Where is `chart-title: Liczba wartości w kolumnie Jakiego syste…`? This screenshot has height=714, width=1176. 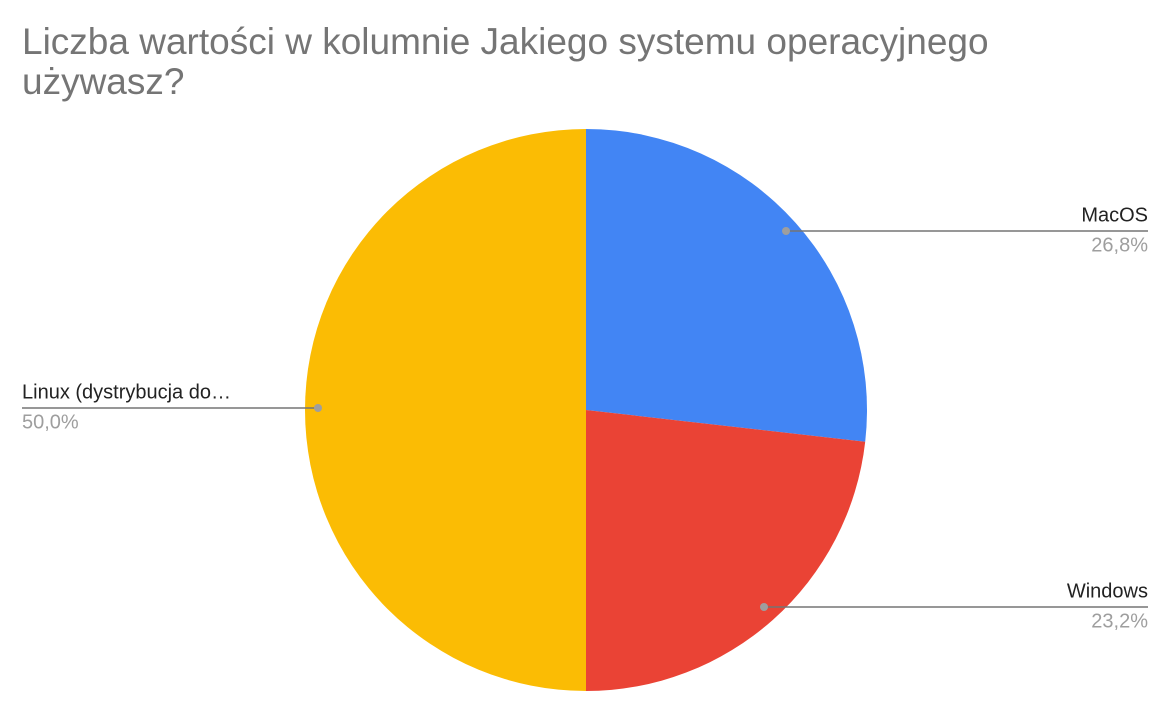
chart-title: Liczba wartości w kolumnie Jakiego syste… is located at coordinates (505, 61).